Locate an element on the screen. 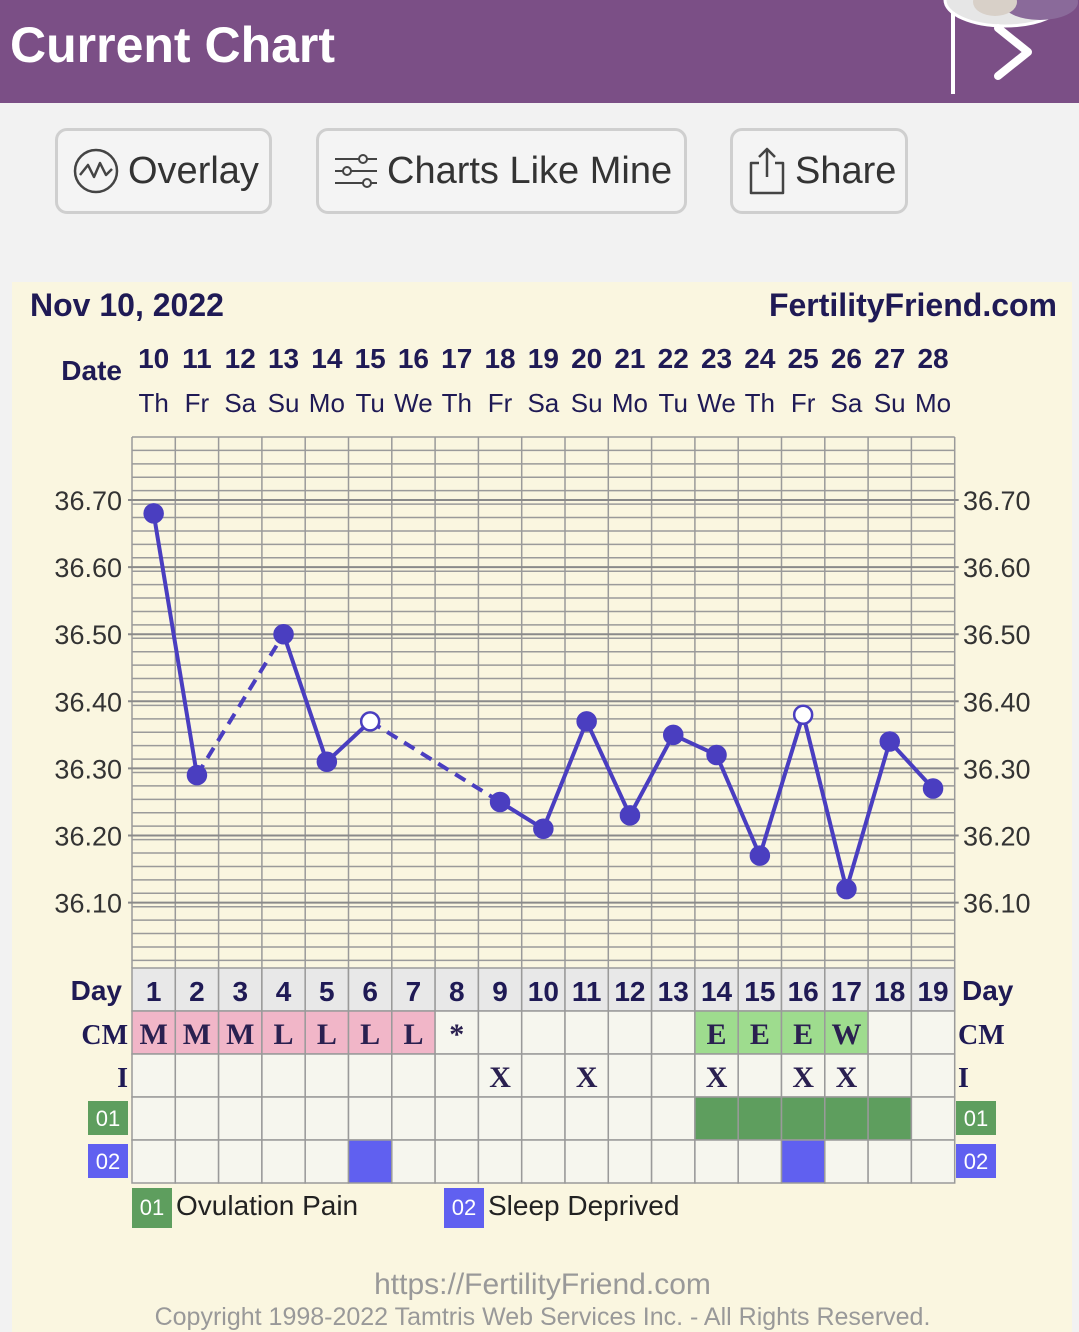 This screenshot has width=1079, height=1332. overlay-icon is located at coordinates (96, 171).